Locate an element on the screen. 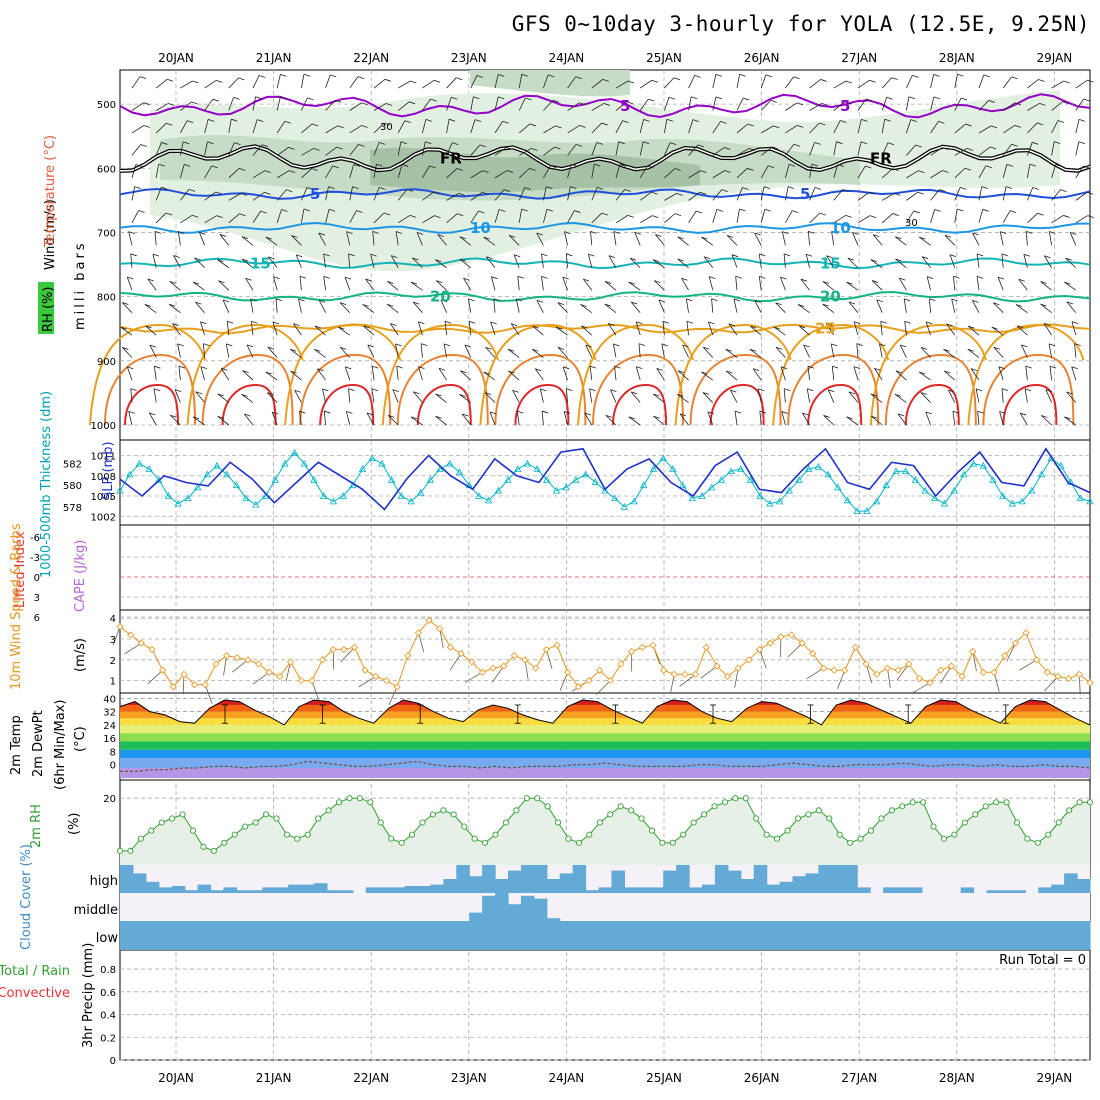  precip-tick-label: 0.4 is located at coordinates (108, 1016).